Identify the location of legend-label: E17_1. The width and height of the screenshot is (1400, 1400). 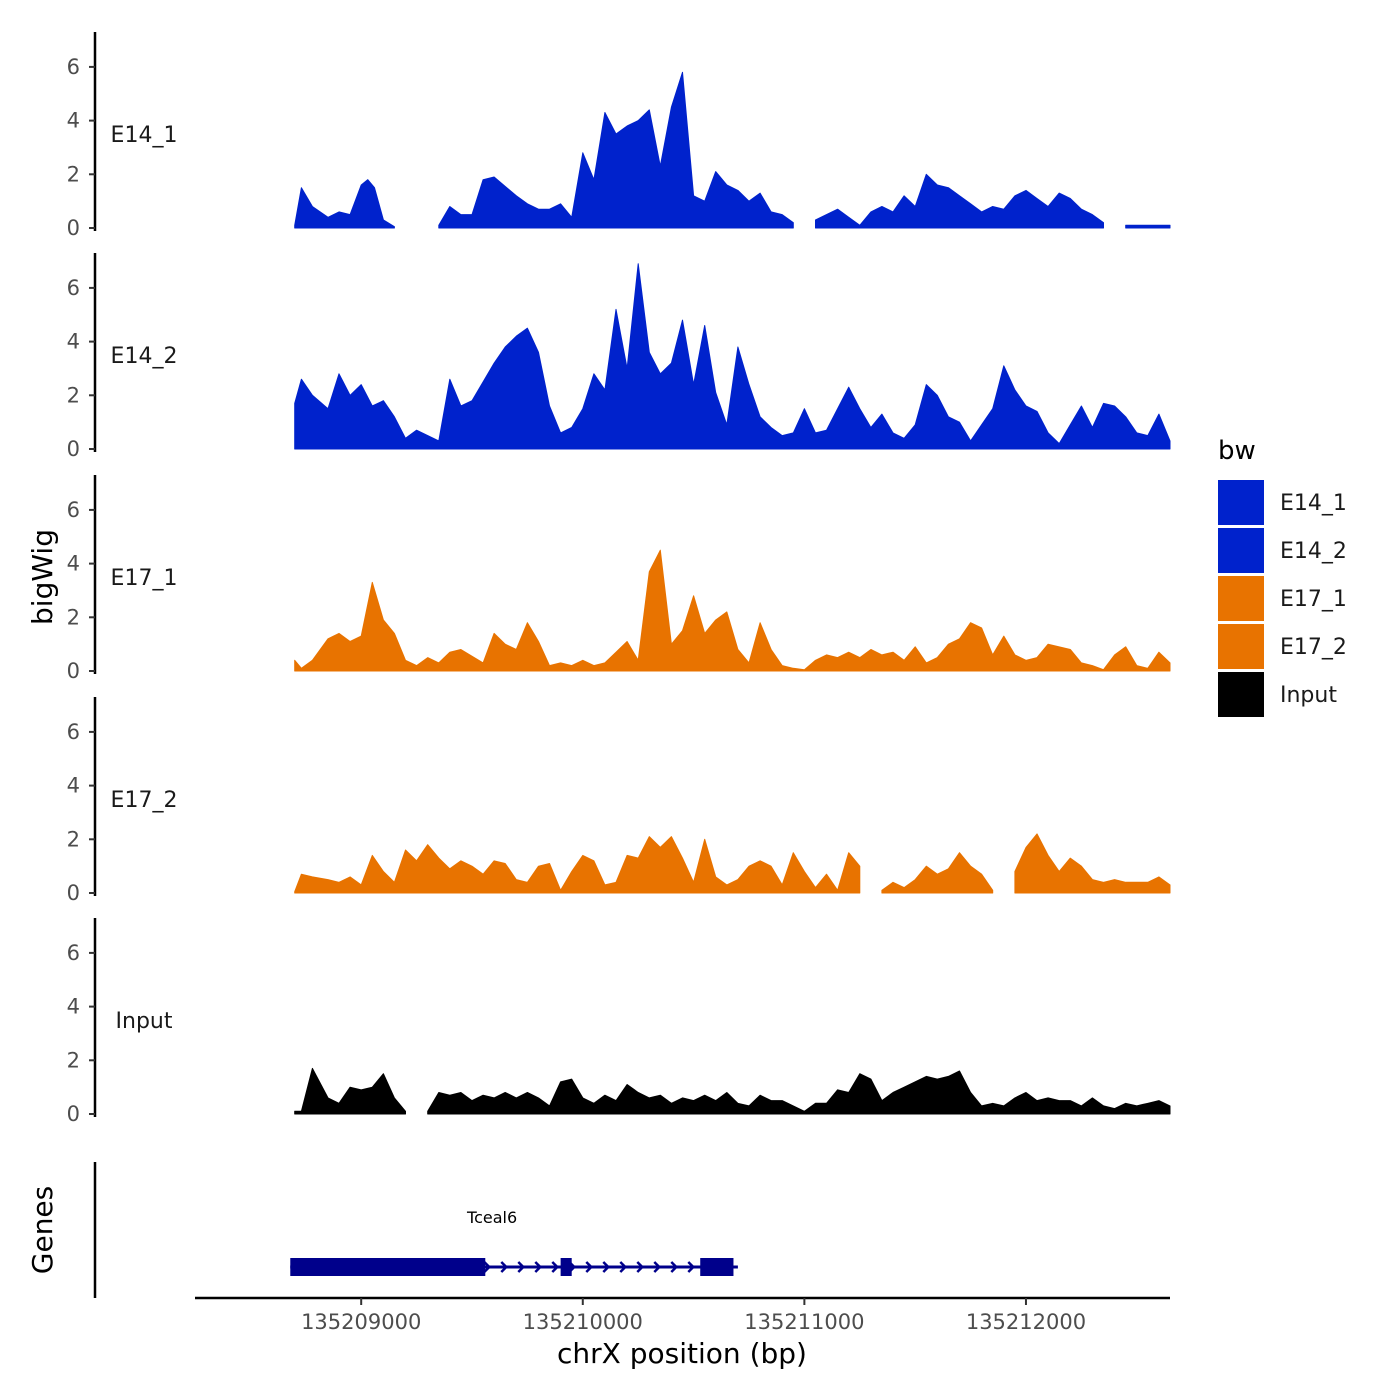
(1313, 599).